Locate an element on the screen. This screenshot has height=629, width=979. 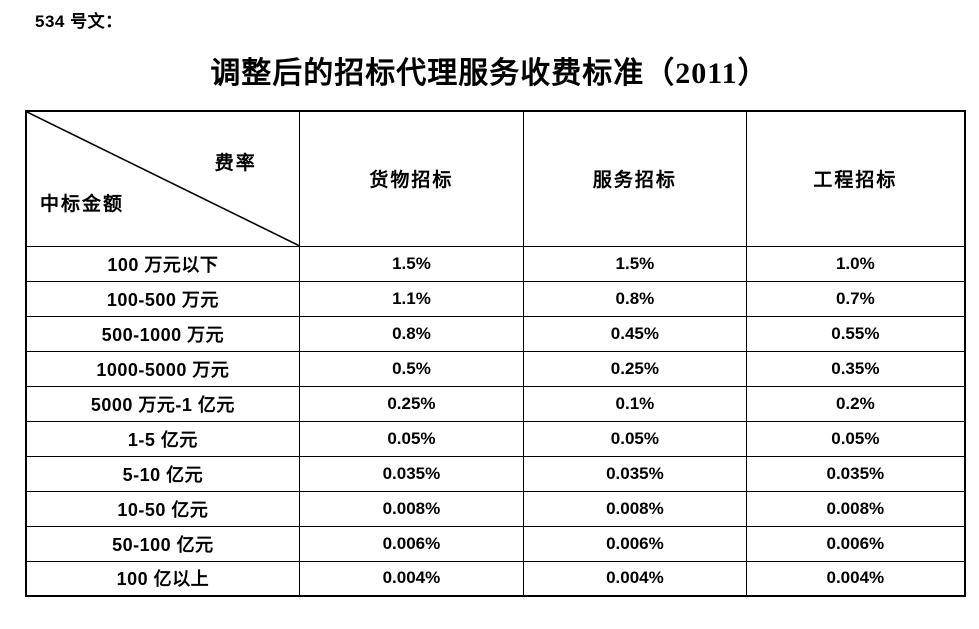
diagonal-divider-line is located at coordinates (163, 179).